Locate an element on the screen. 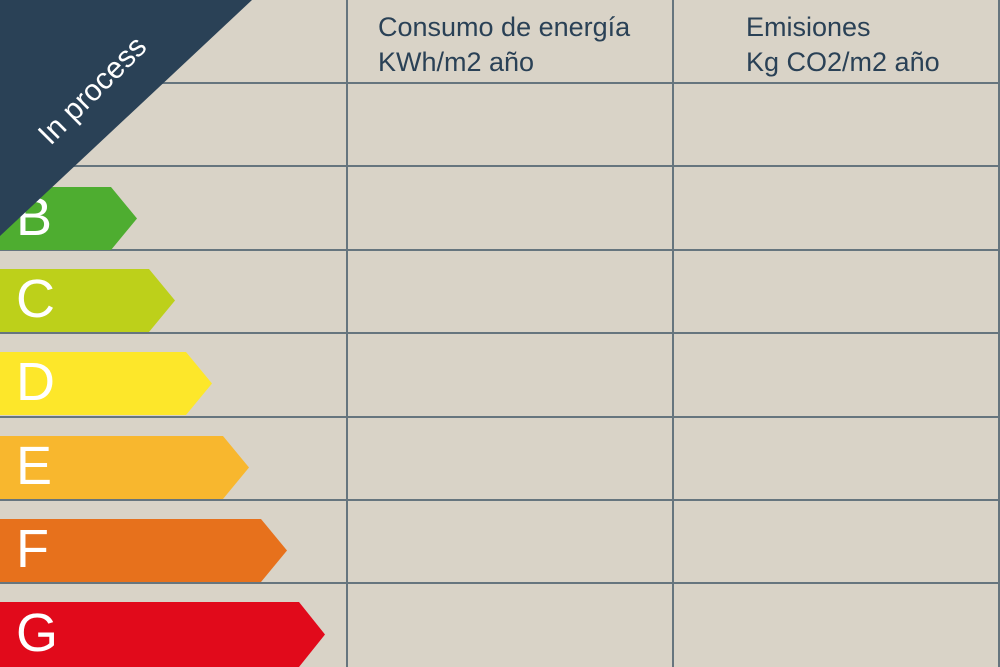 The height and width of the screenshot is (667, 1000). grid-vline-right-edge is located at coordinates (999, 333).